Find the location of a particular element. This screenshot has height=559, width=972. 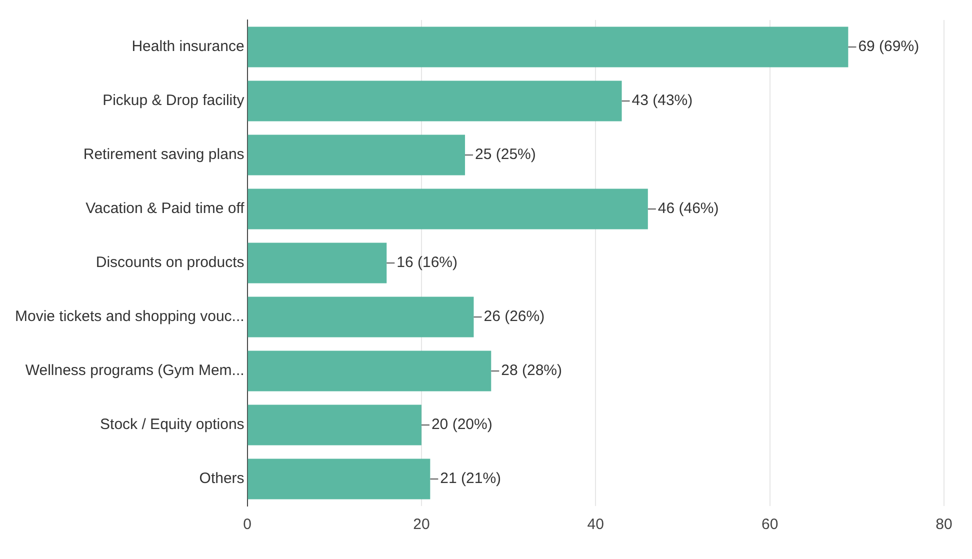

y-tick-label: Others is located at coordinates (221, 479).